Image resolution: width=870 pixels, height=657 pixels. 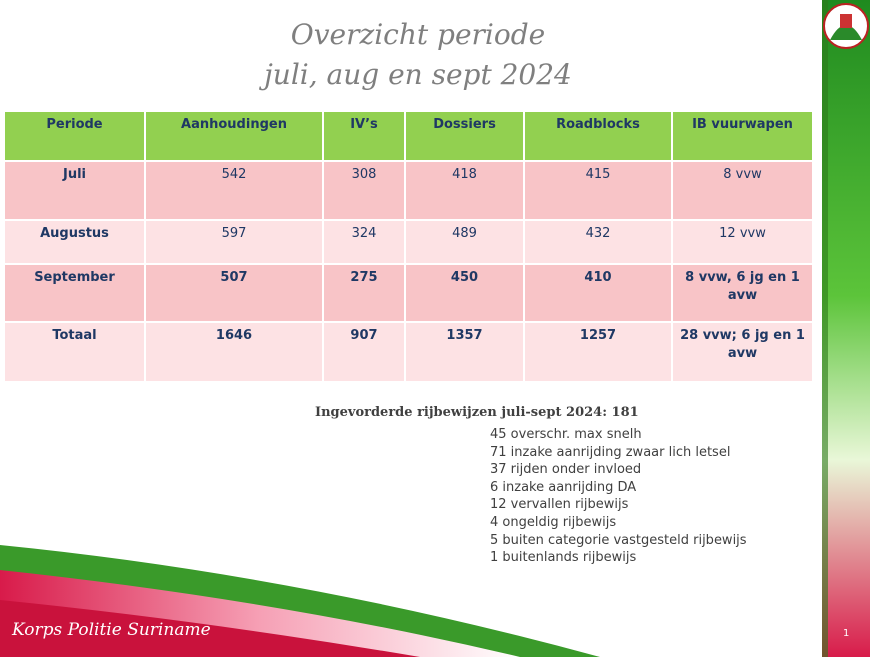 What do you see at coordinates (465, 190) in the screenshot?
I see `table-cell: 418` at bounding box center [465, 190].